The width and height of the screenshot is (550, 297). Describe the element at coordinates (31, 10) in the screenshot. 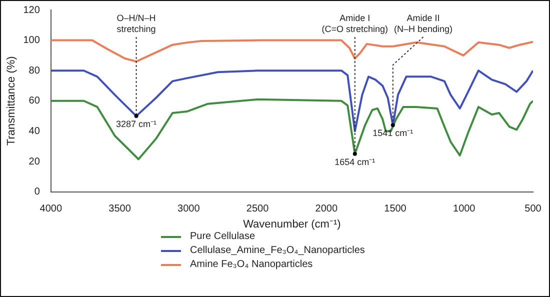

I see `y-tick-label: 120` at that location.